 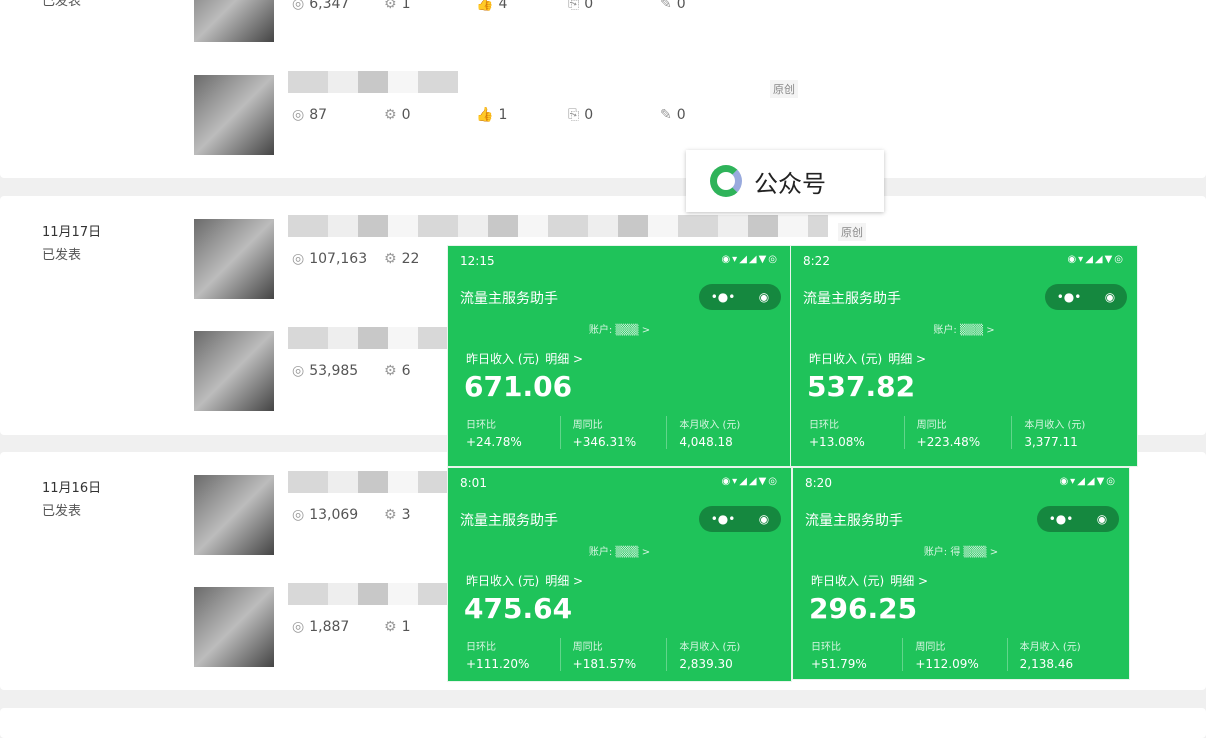 What do you see at coordinates (406, 515) in the screenshot?
I see `stat-value: 3` at bounding box center [406, 515].